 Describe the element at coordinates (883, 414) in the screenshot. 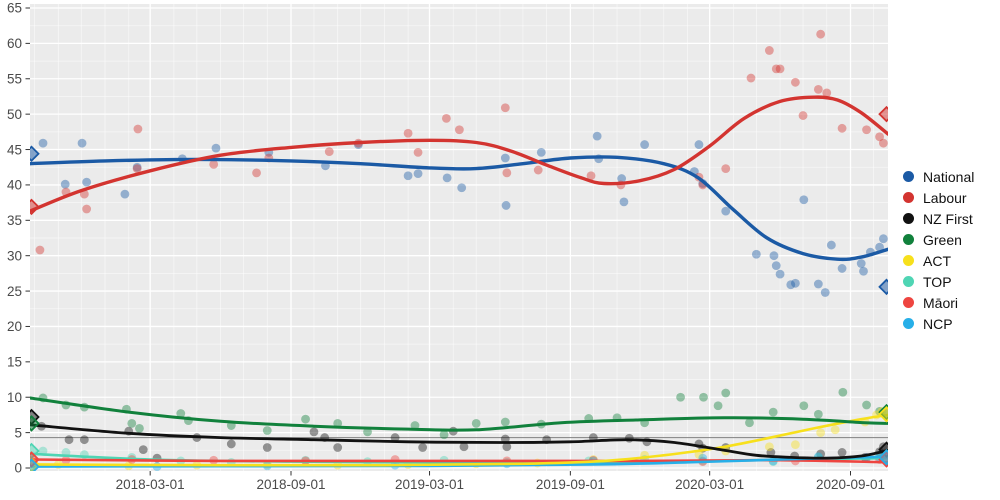

I see `election-2020-marker-act` at that location.